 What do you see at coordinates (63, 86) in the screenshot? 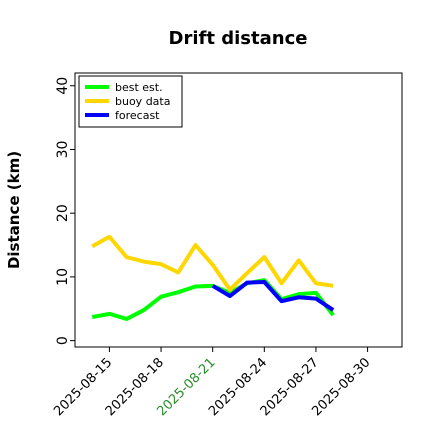
I see `y-tick-label: 40` at bounding box center [63, 86].